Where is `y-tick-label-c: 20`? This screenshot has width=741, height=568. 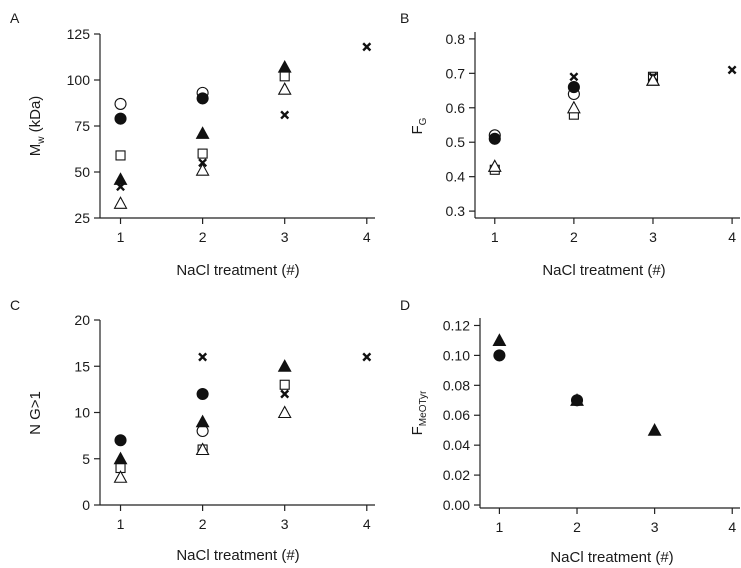 y-tick-label-c: 20 is located at coordinates (82, 320).